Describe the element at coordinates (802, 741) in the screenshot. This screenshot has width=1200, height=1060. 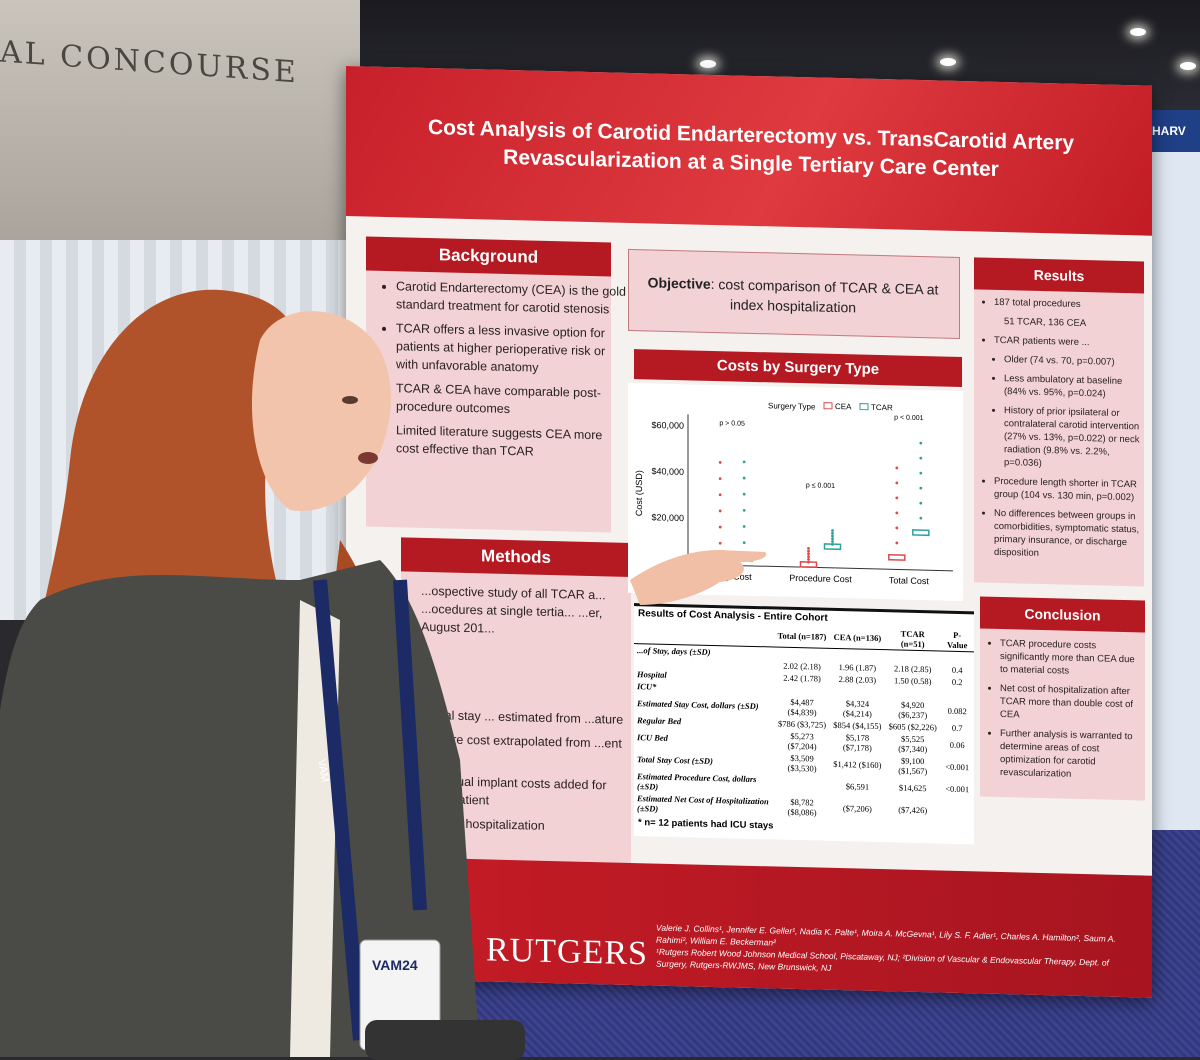
I see `table-cell: $5,273 ($7,204)` at that location.